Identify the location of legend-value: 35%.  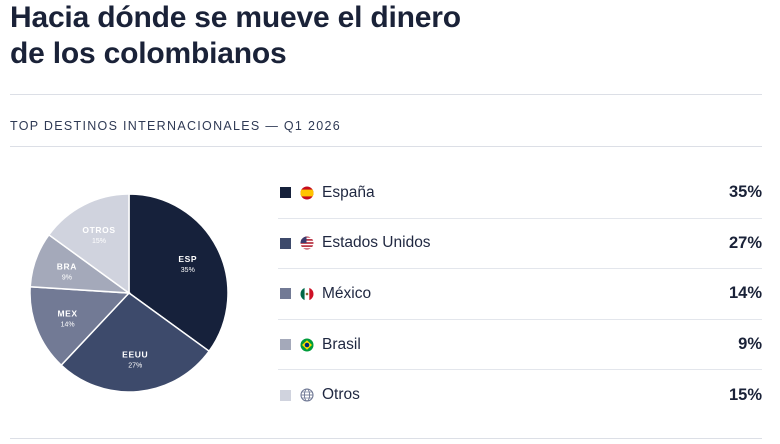
(745, 192).